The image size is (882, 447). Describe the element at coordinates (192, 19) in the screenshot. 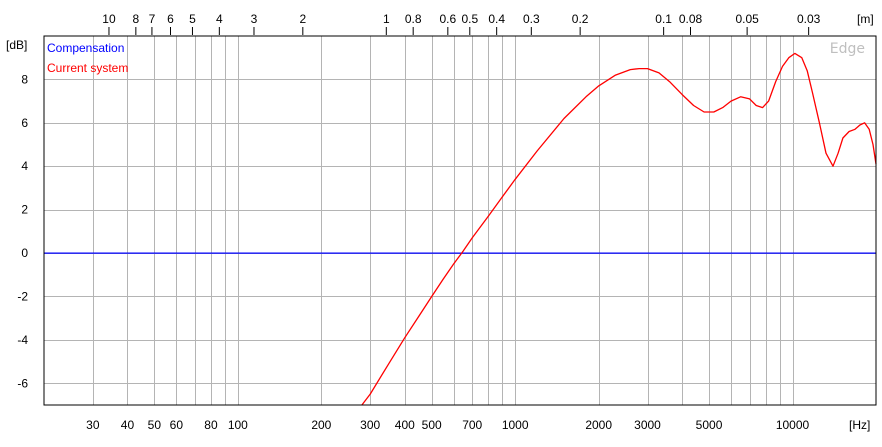

I see `top-tick-label: 5` at that location.